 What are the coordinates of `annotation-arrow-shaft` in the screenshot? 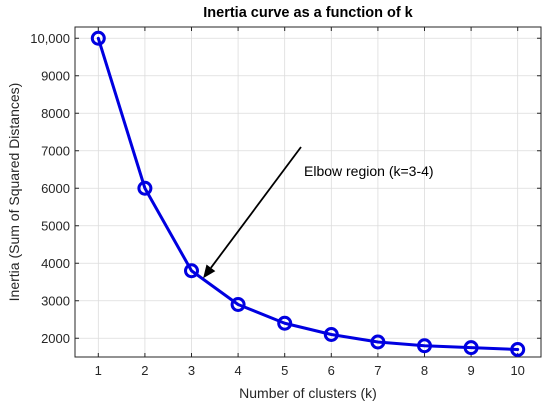 It's located at (256, 207).